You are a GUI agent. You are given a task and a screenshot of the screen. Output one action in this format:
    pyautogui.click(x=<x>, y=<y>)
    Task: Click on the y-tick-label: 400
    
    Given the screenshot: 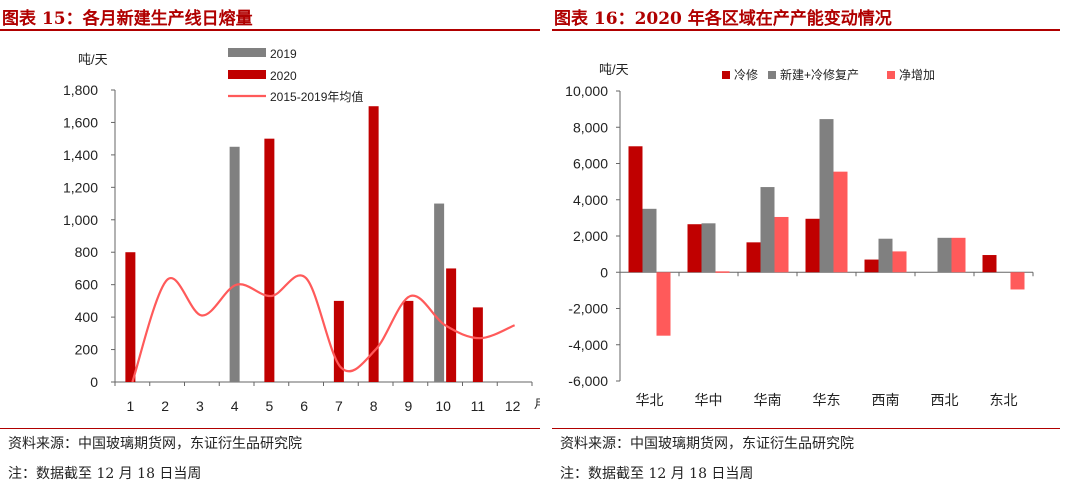 What is the action you would take?
    pyautogui.click(x=87, y=317)
    